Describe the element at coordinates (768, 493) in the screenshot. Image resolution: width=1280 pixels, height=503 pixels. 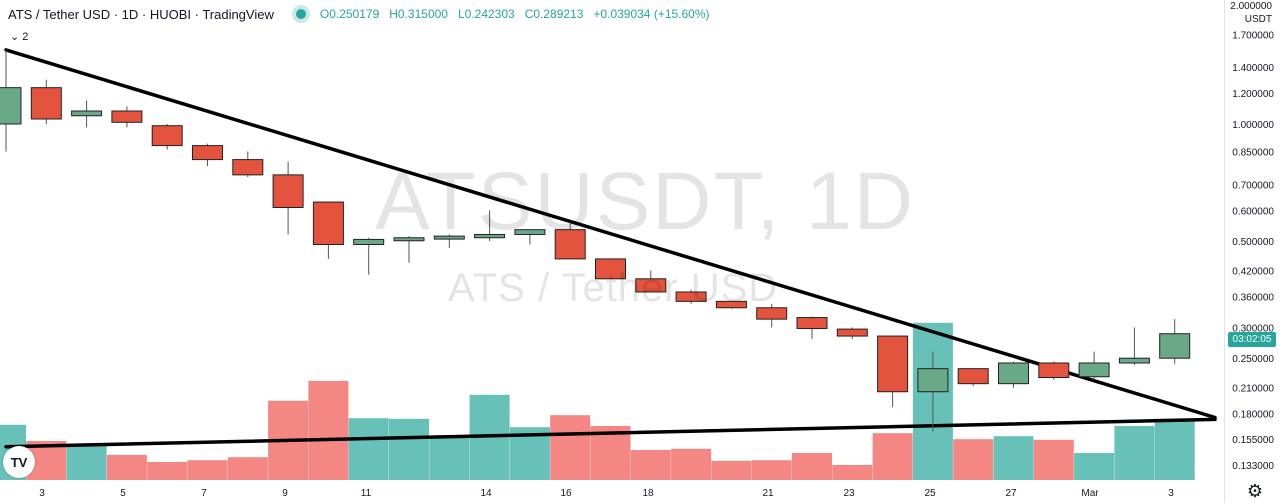
I see `time-tick-label: 21` at that location.